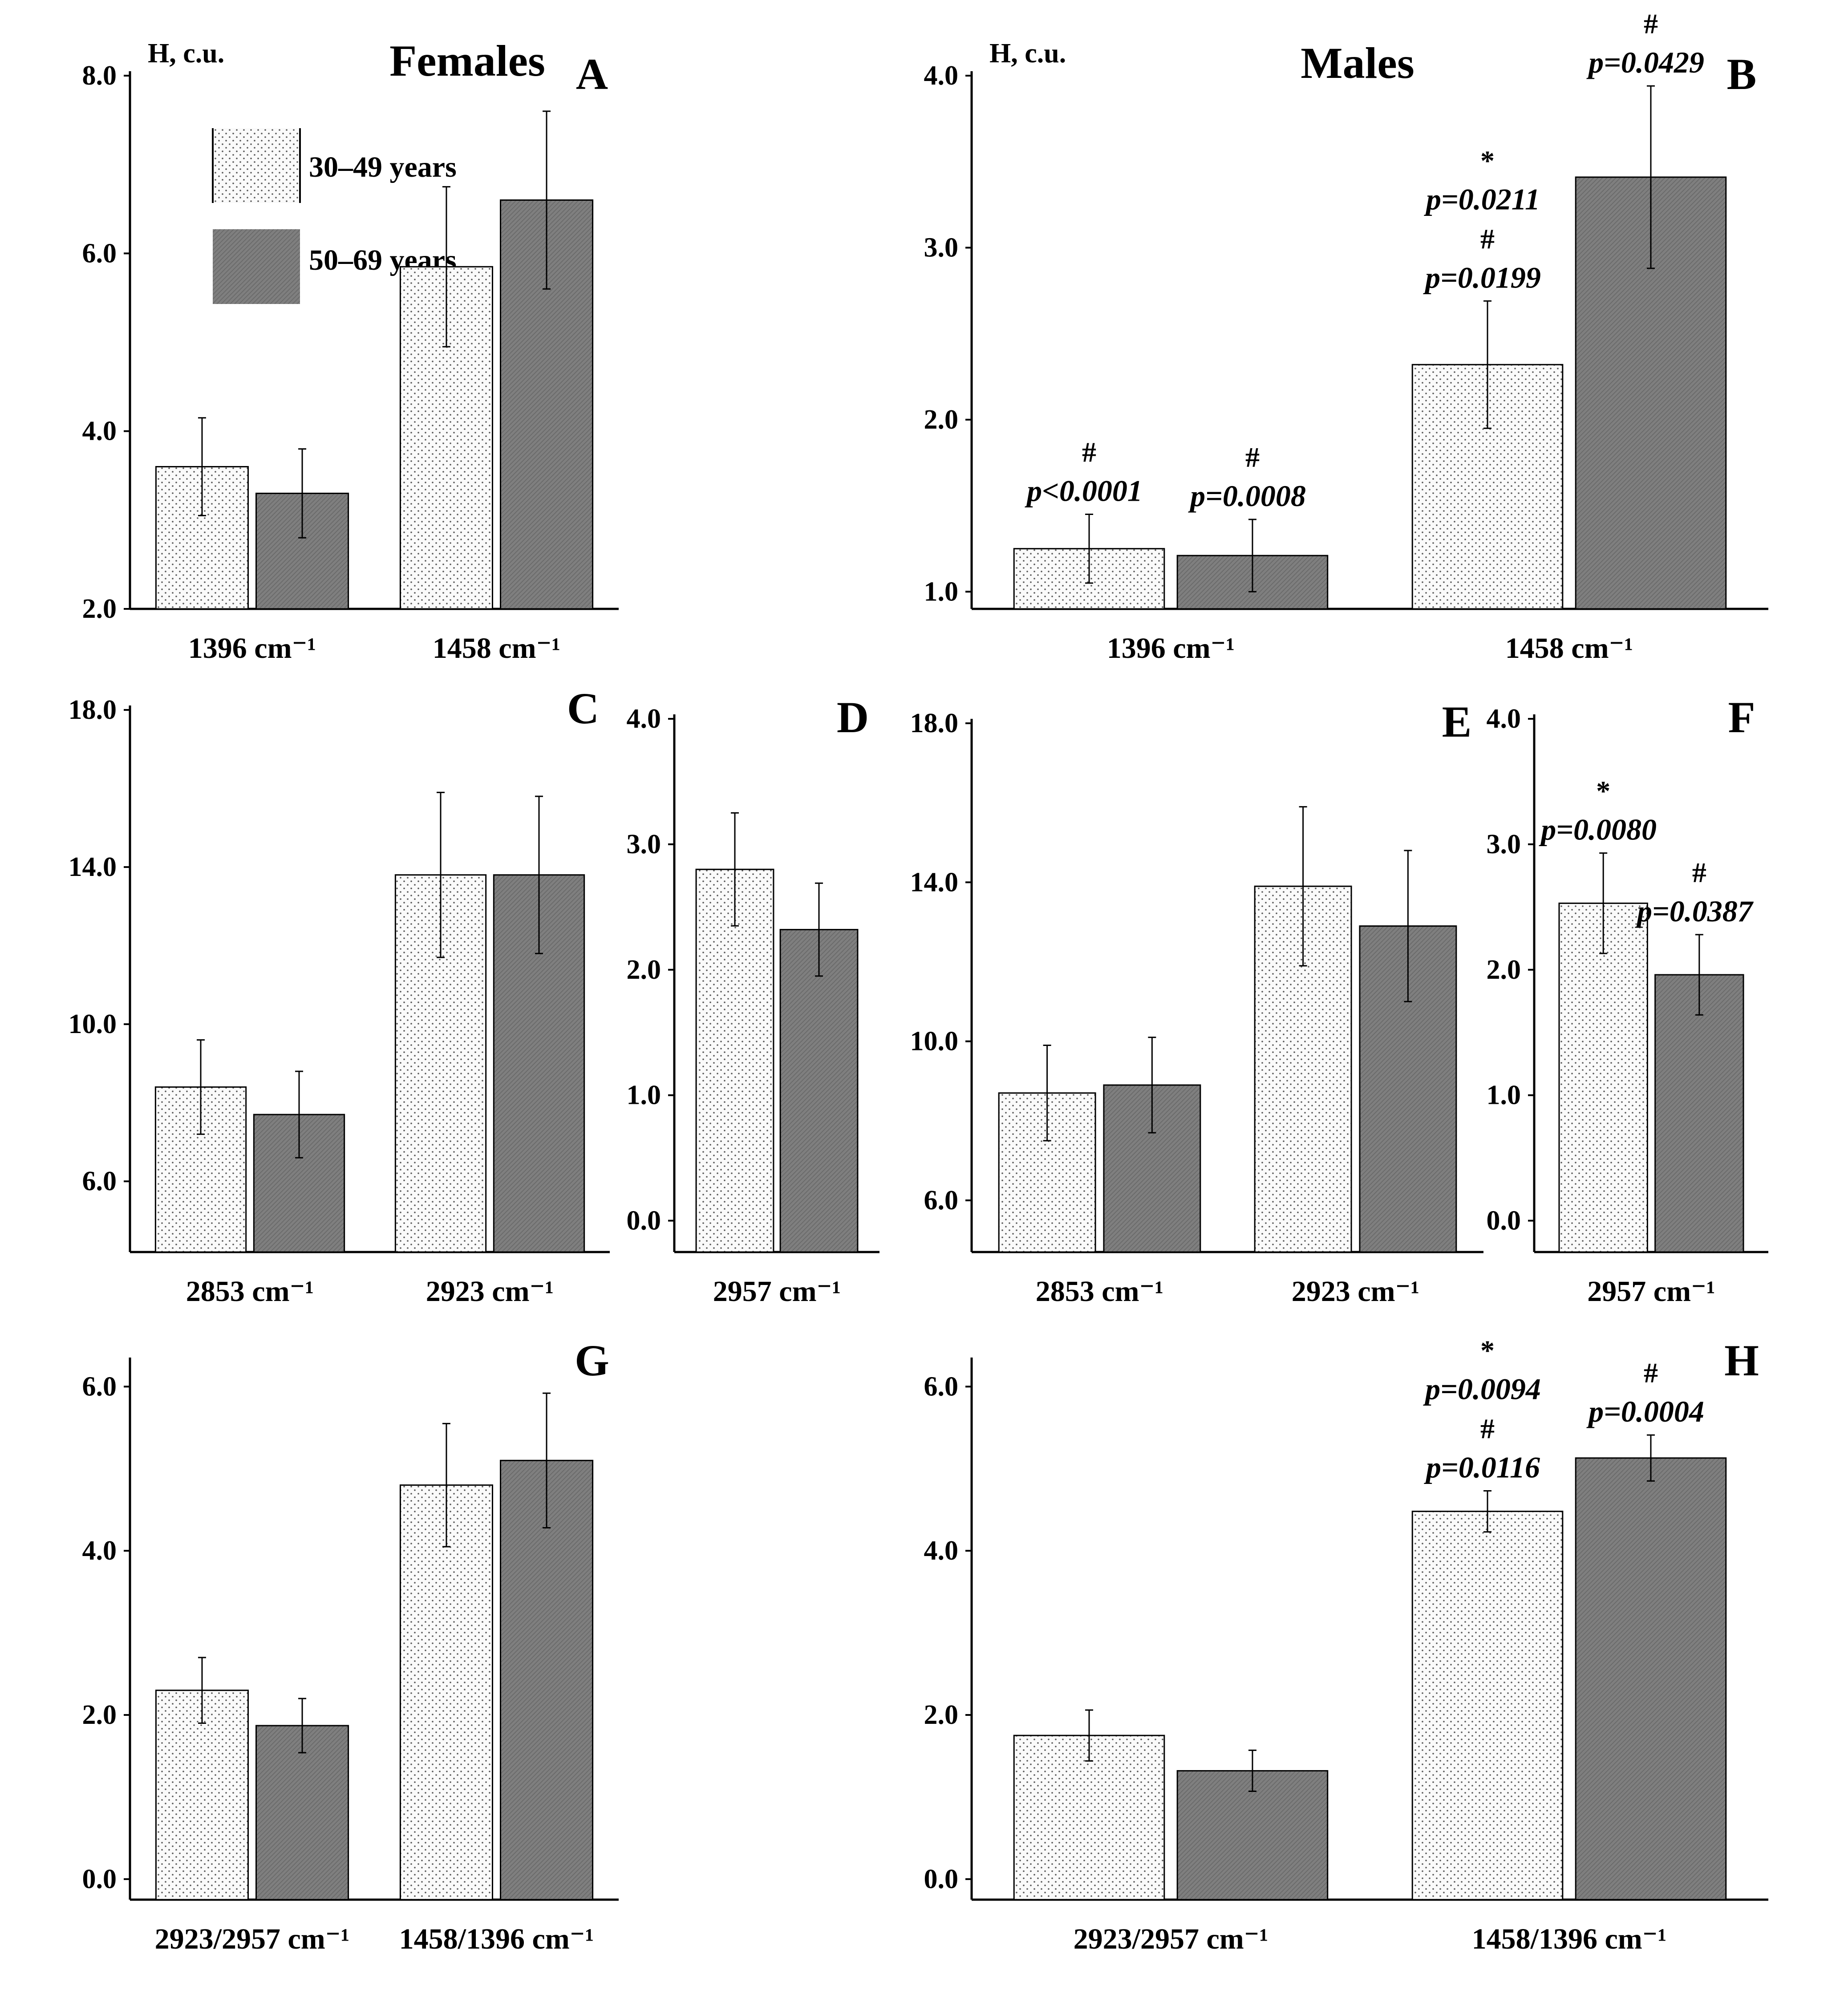 The width and height of the screenshot is (1848, 1990). I want to click on significance-label: p=0.0211, so click(1482, 199).